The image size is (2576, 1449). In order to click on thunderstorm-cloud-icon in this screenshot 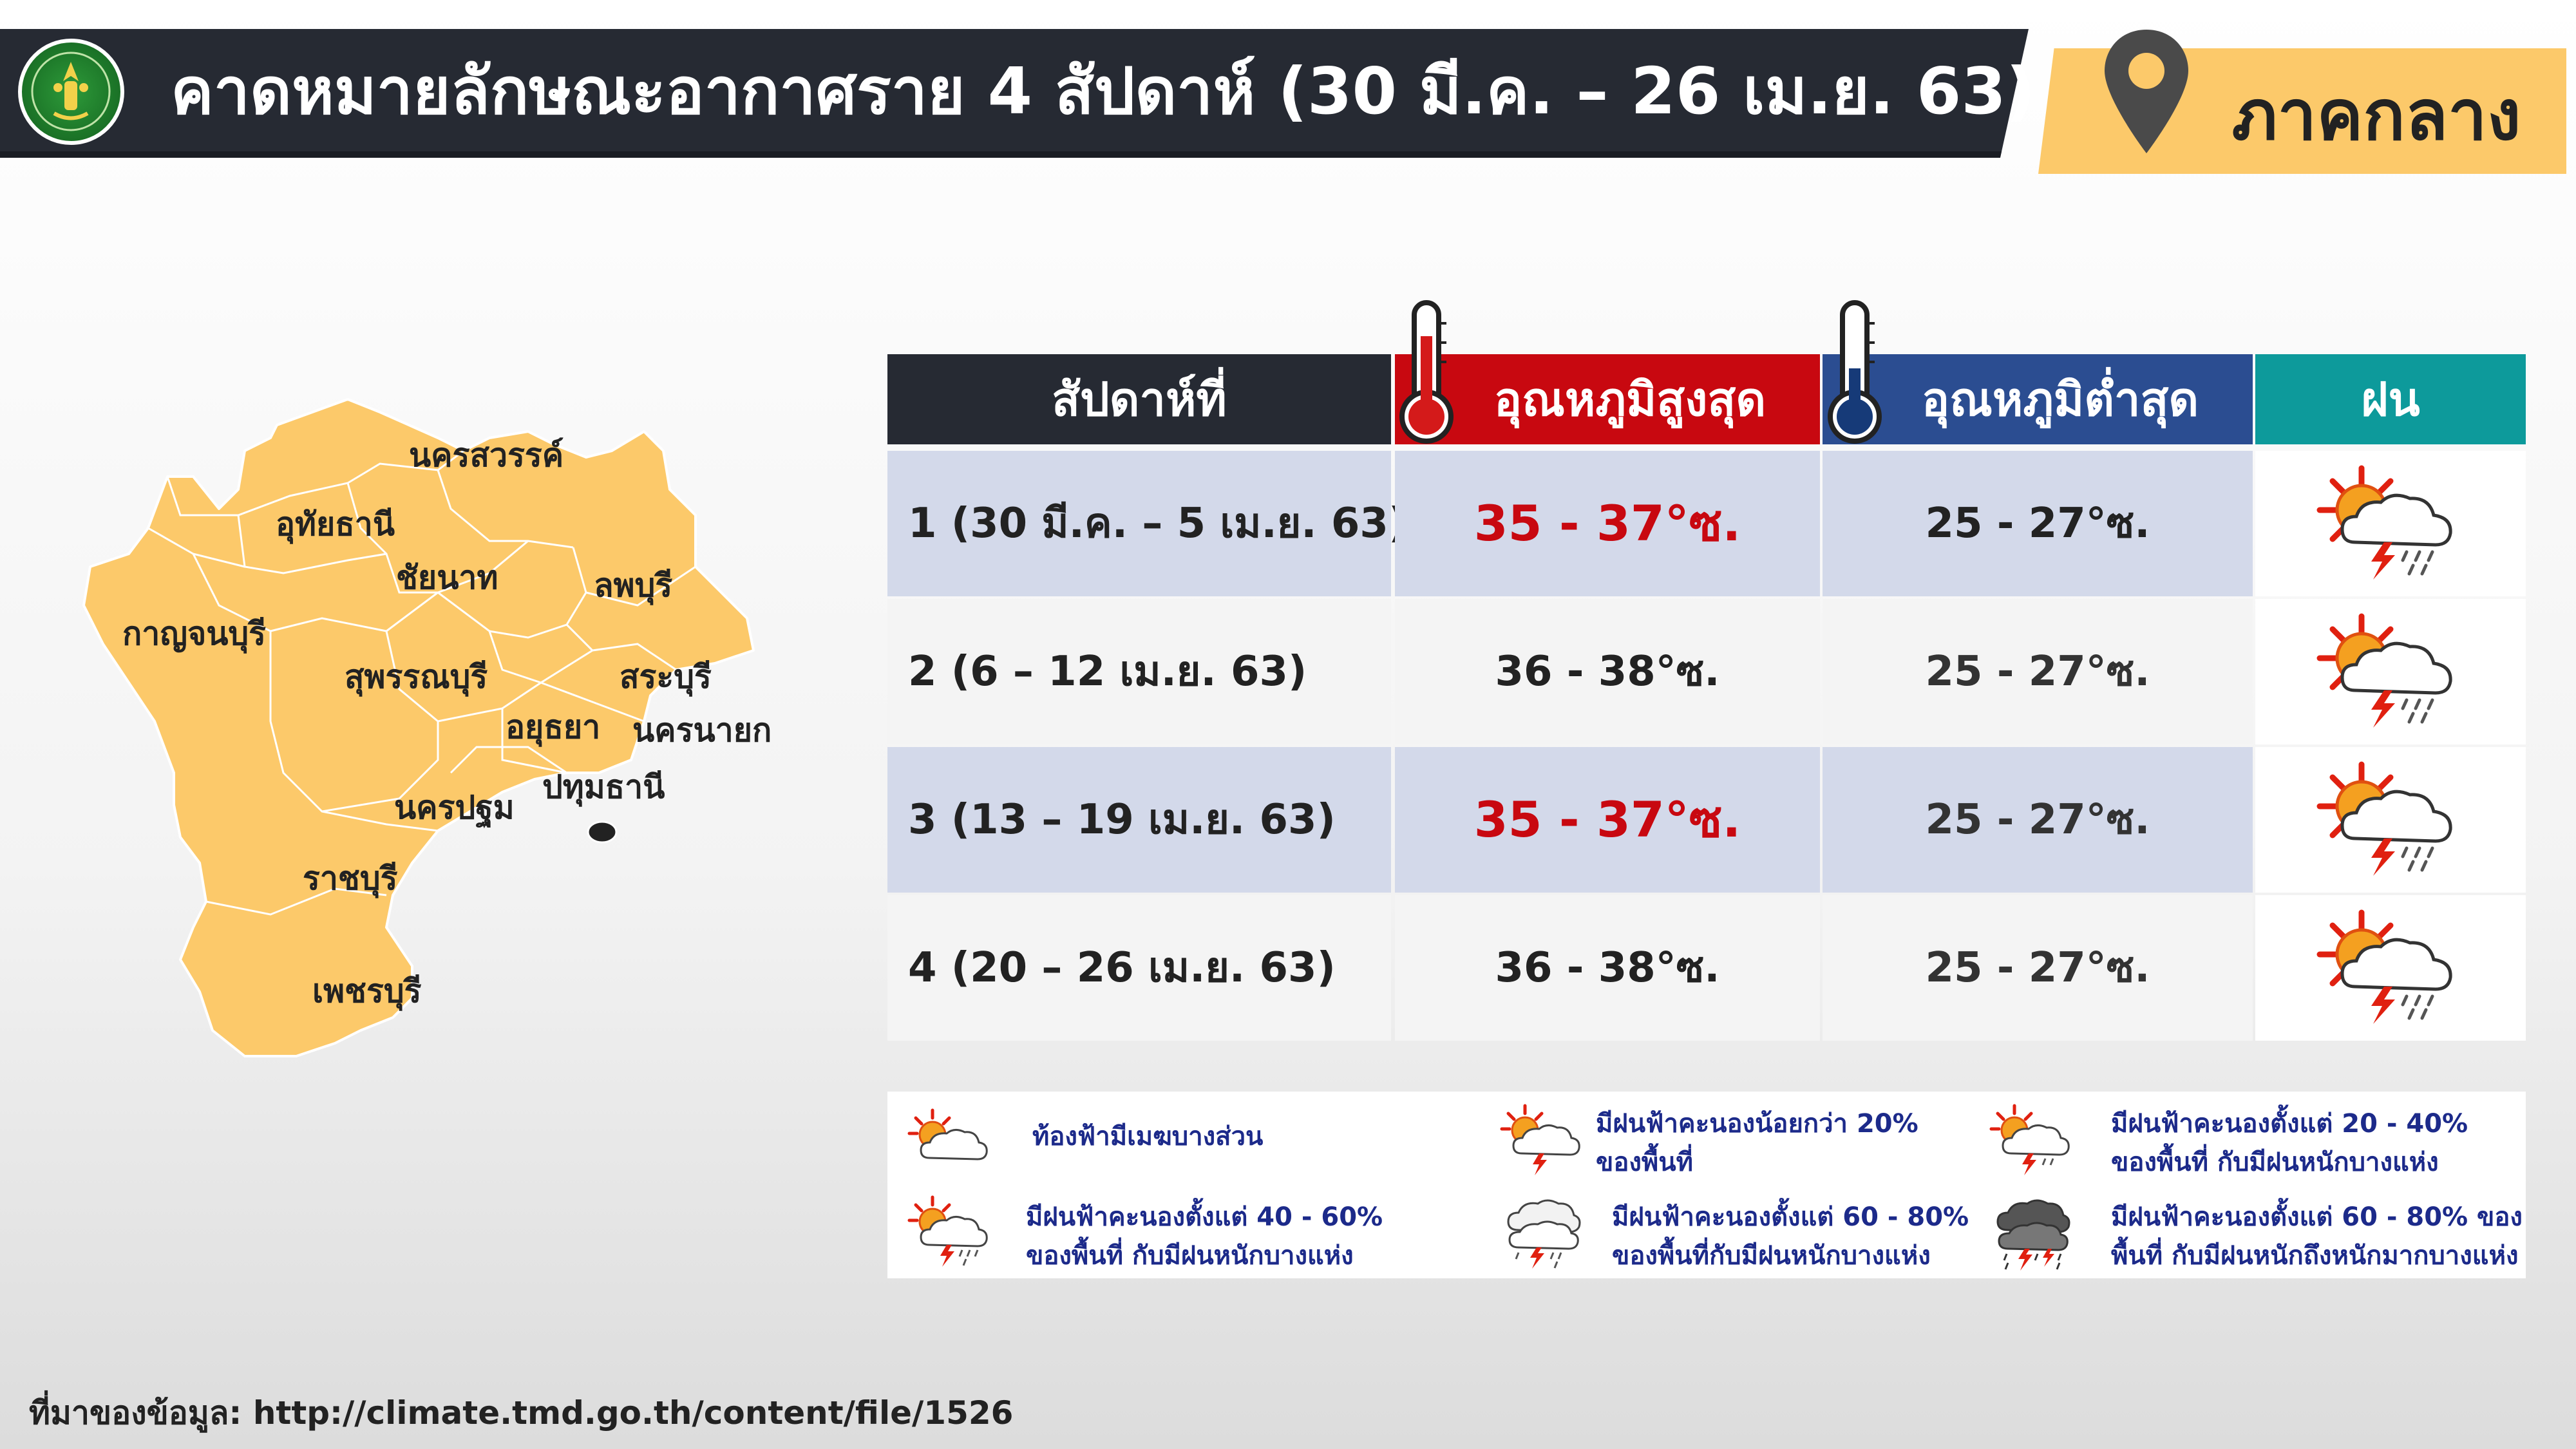, I will do `click(1544, 1234)`.